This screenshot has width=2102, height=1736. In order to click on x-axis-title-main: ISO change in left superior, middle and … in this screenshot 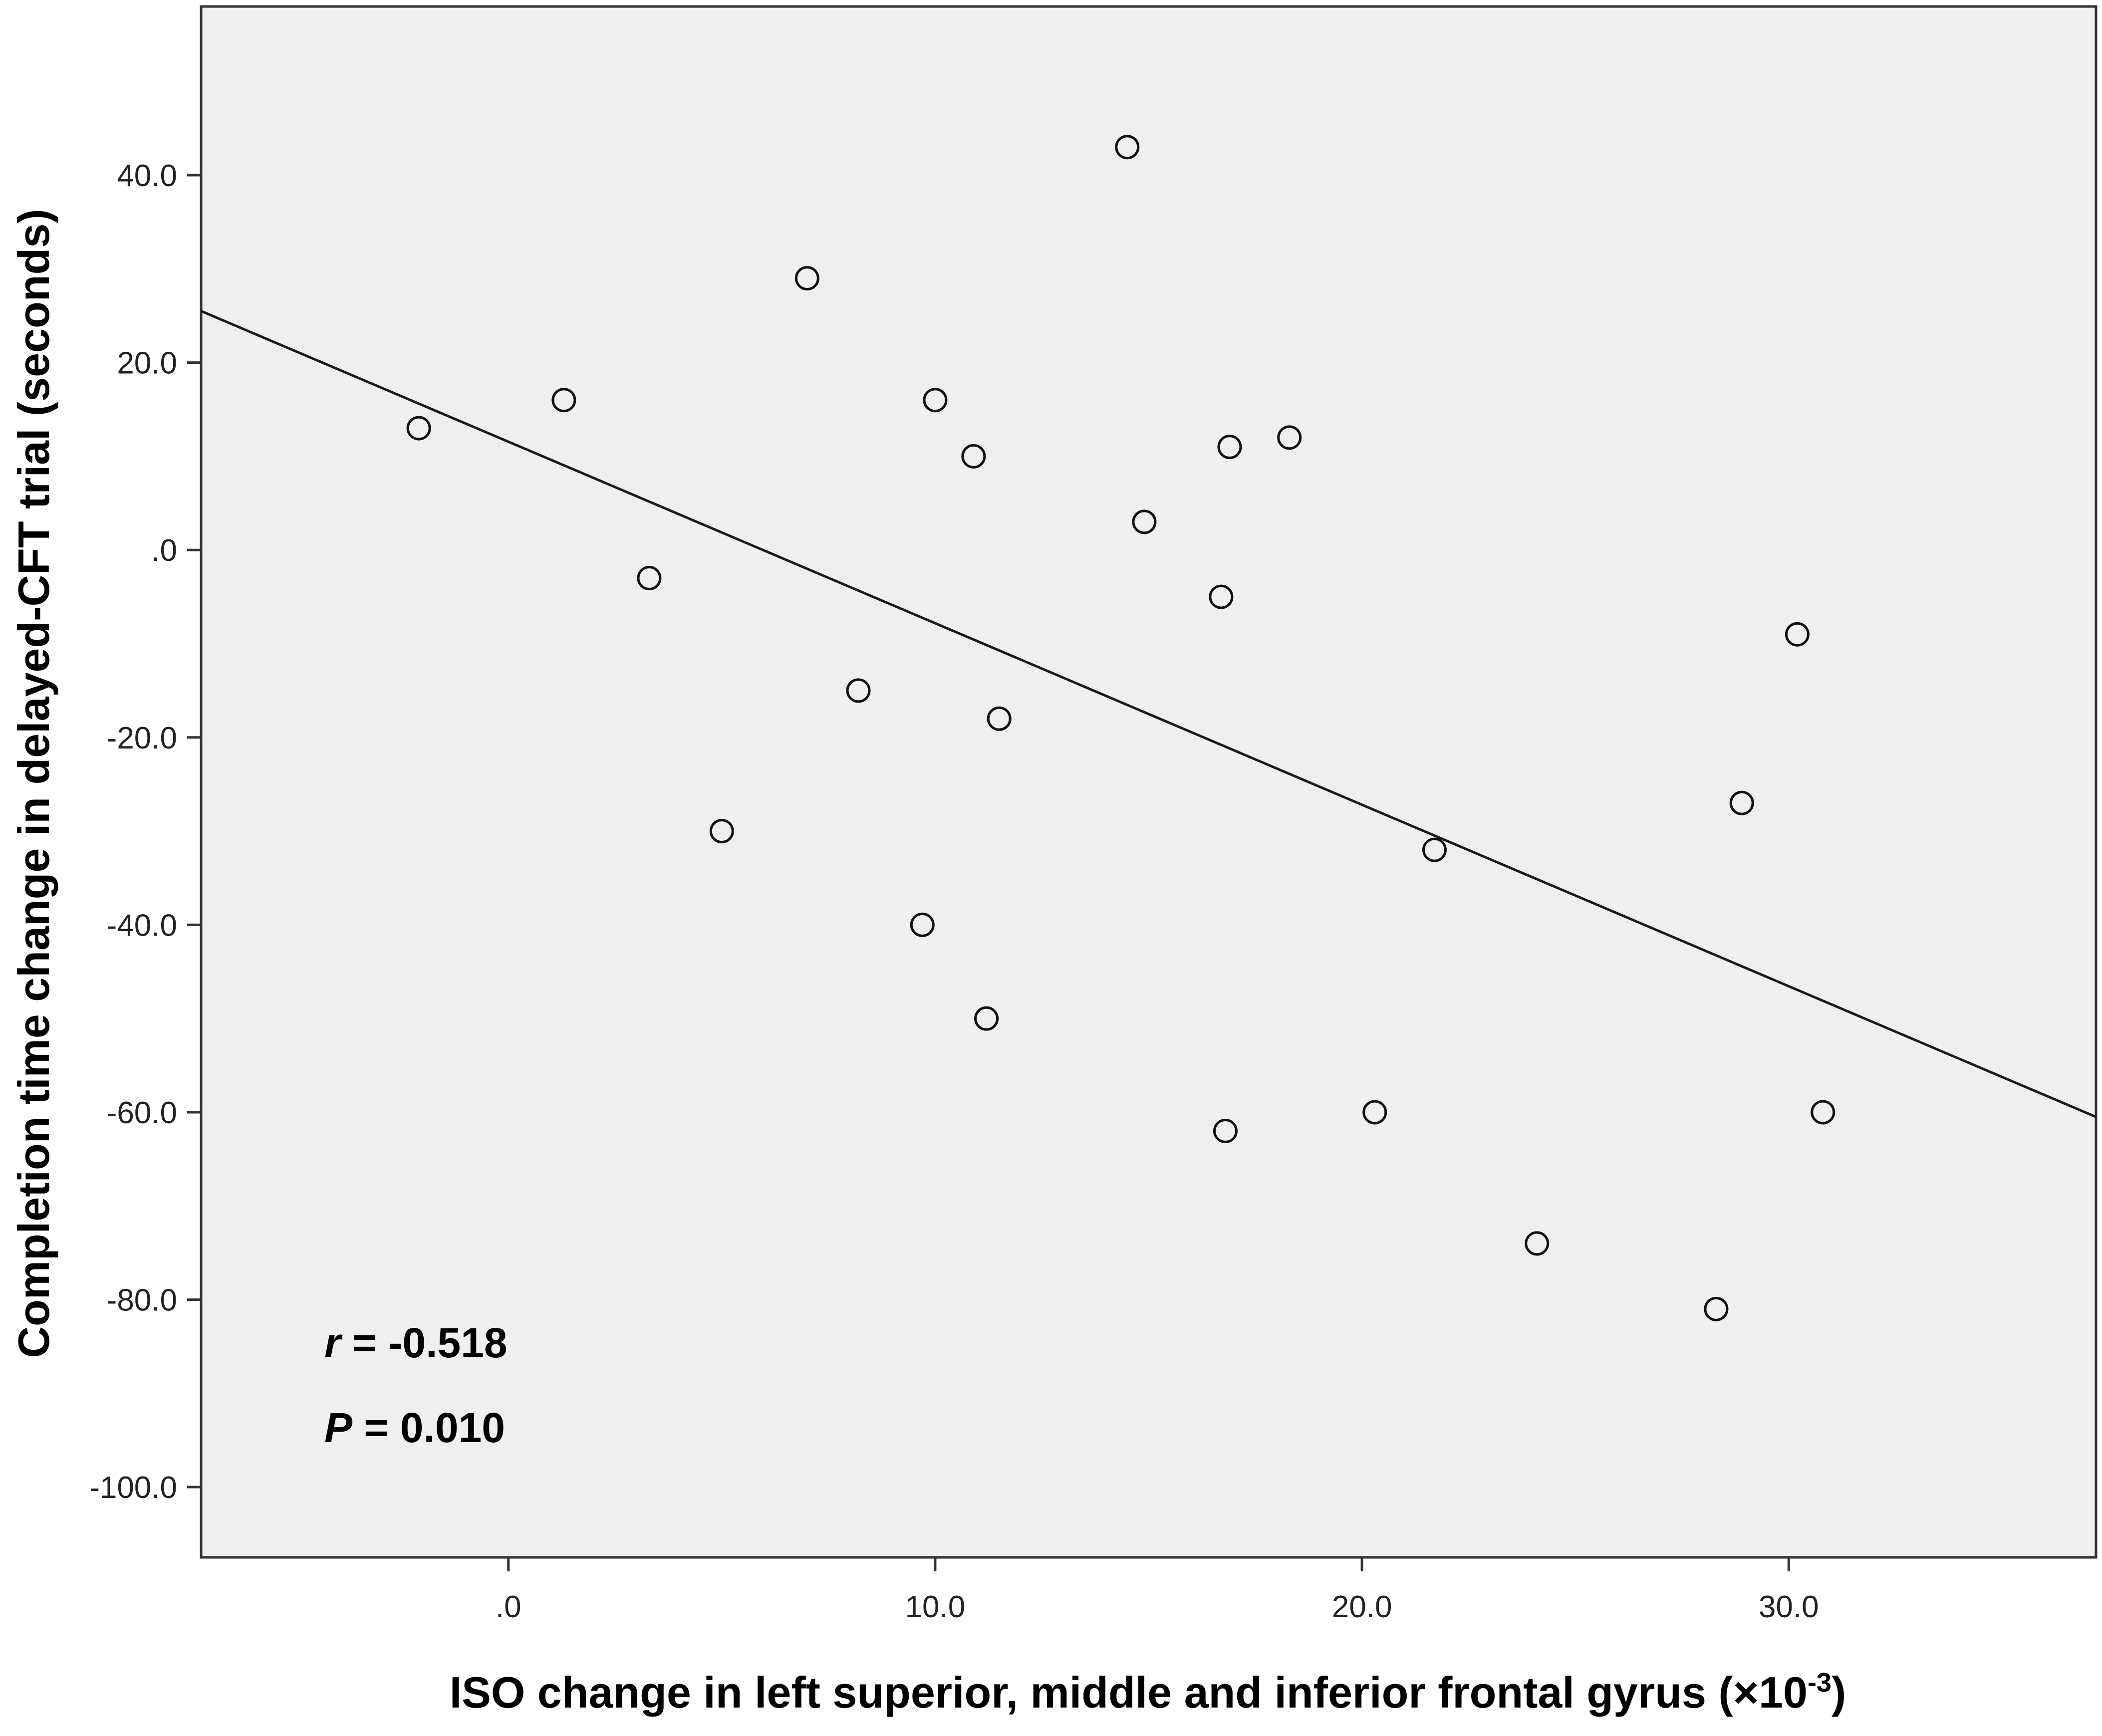, I will do `click(1129, 1692)`.